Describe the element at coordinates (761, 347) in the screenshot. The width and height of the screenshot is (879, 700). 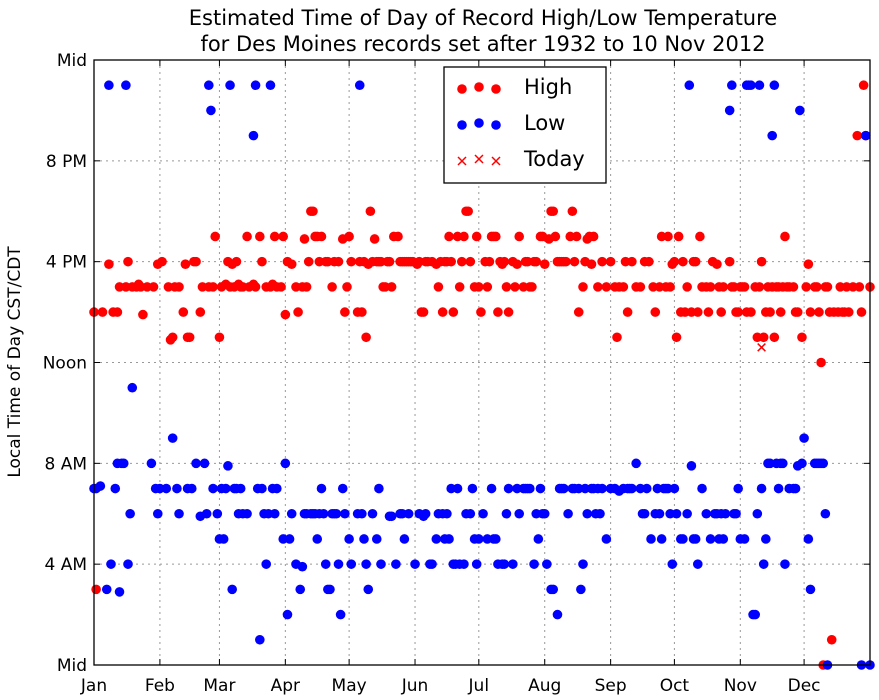
I see `today-point` at that location.